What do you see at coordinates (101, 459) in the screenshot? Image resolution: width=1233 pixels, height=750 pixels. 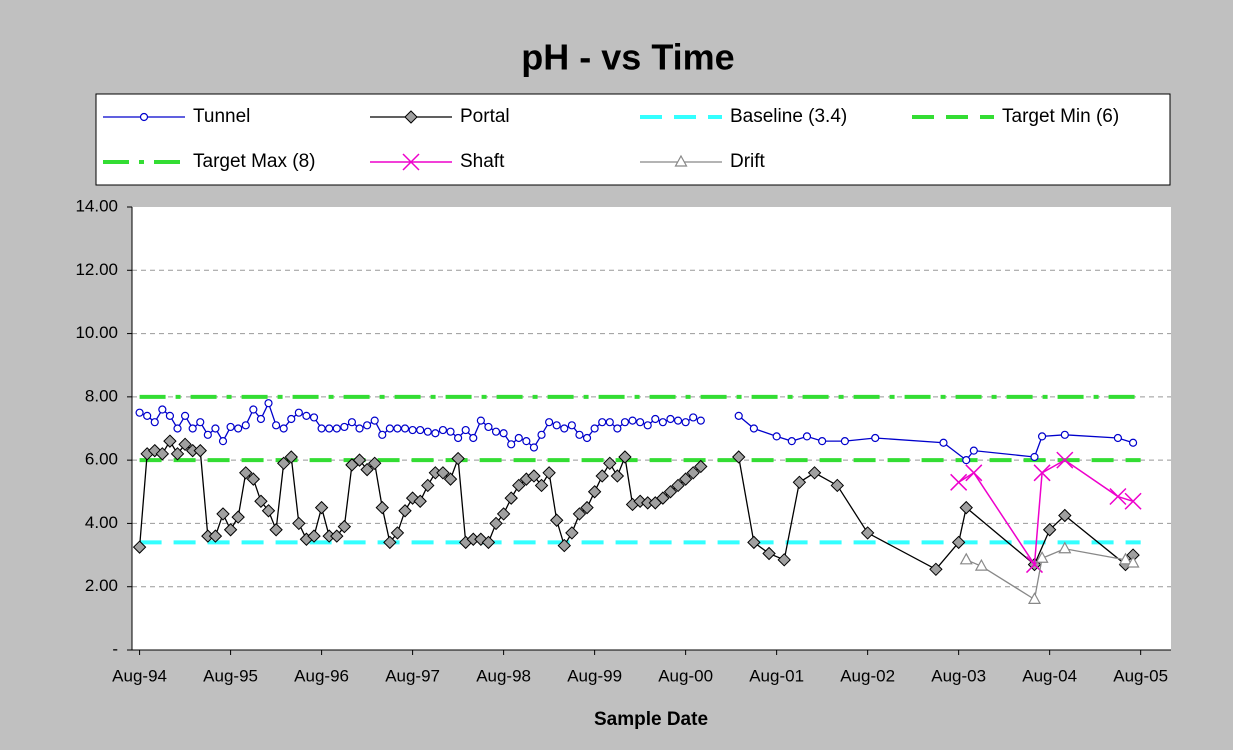 I see `y-tick-label: 6.00` at bounding box center [101, 459].